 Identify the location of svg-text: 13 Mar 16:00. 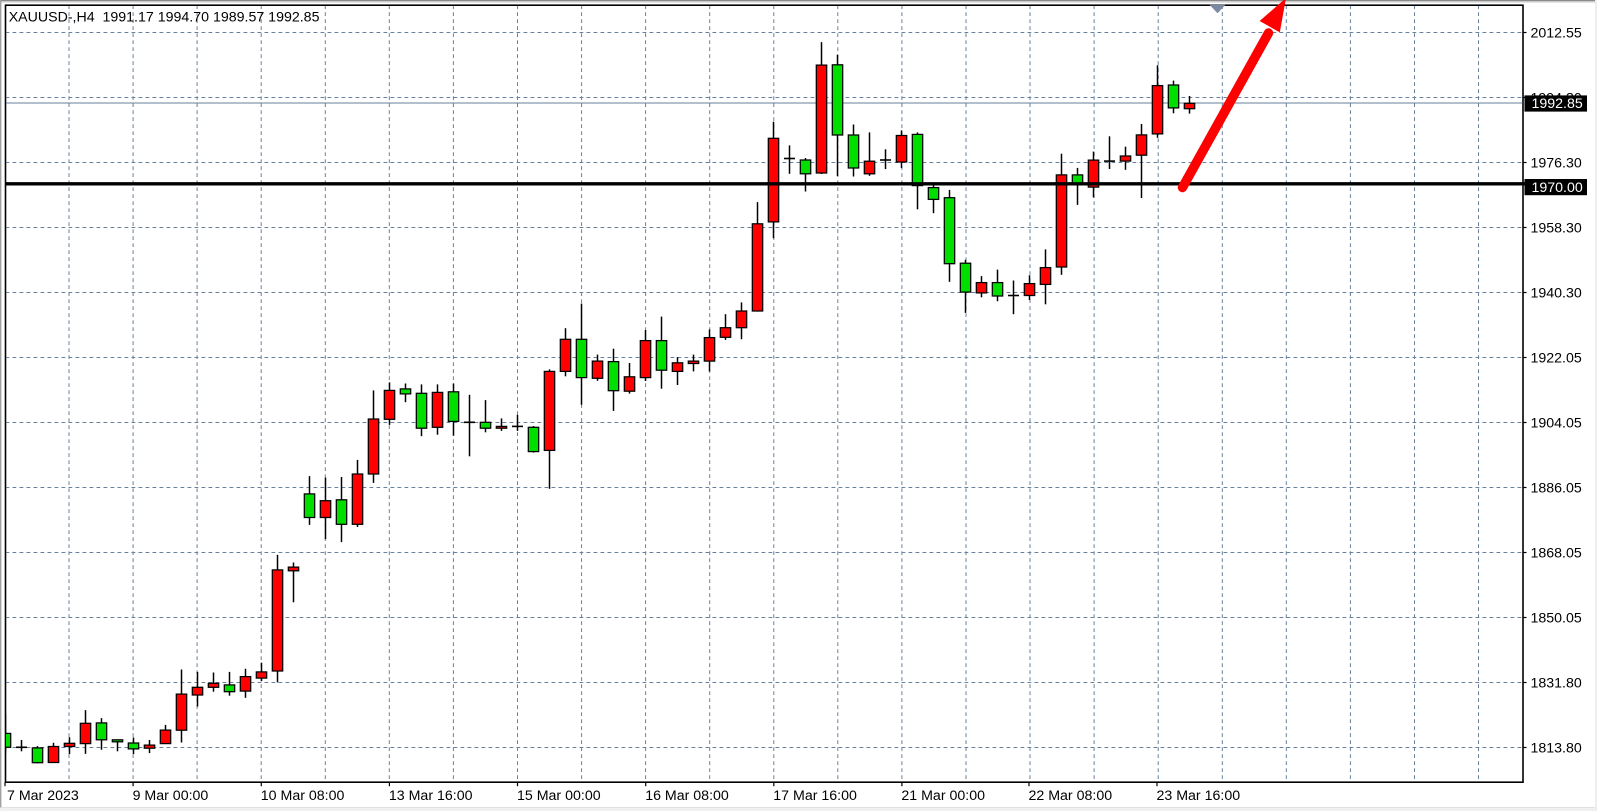
(431, 796).